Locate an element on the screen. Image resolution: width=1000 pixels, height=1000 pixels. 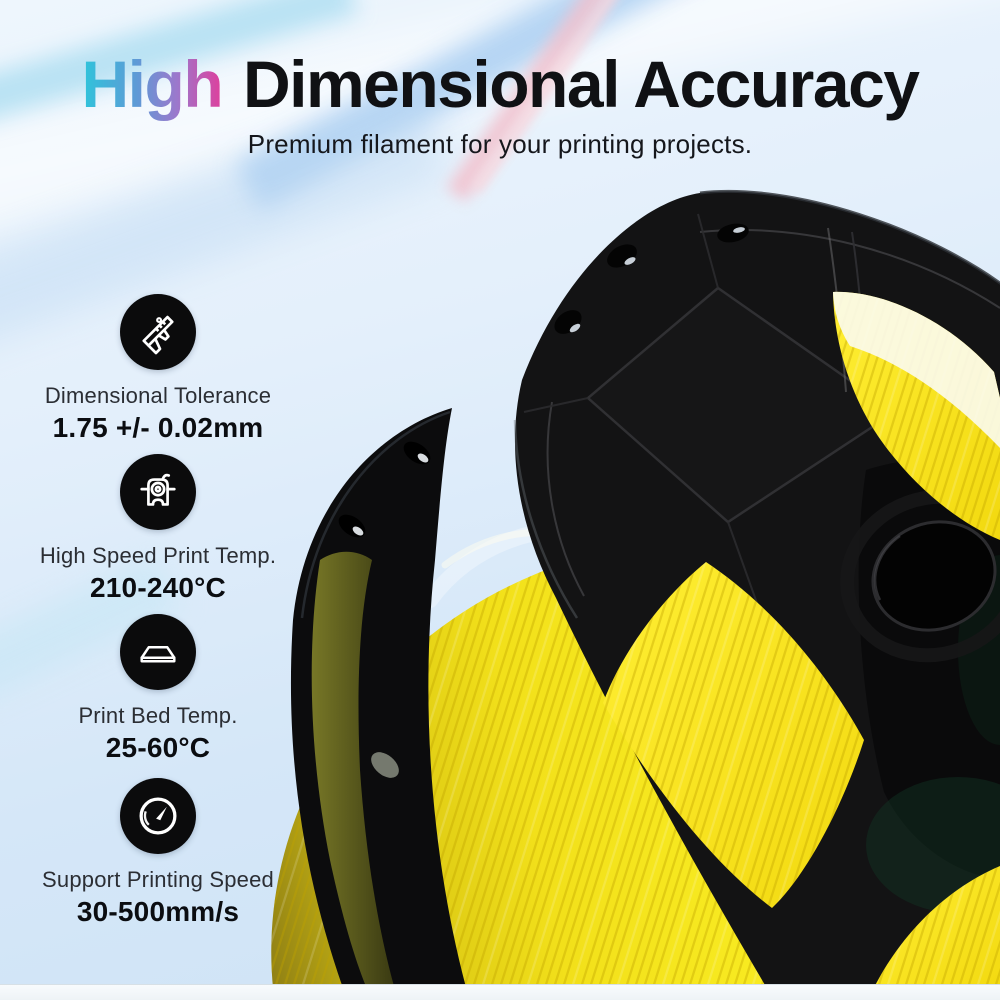
spec-label: Print Bed Temp. is located at coordinates (158, 715).